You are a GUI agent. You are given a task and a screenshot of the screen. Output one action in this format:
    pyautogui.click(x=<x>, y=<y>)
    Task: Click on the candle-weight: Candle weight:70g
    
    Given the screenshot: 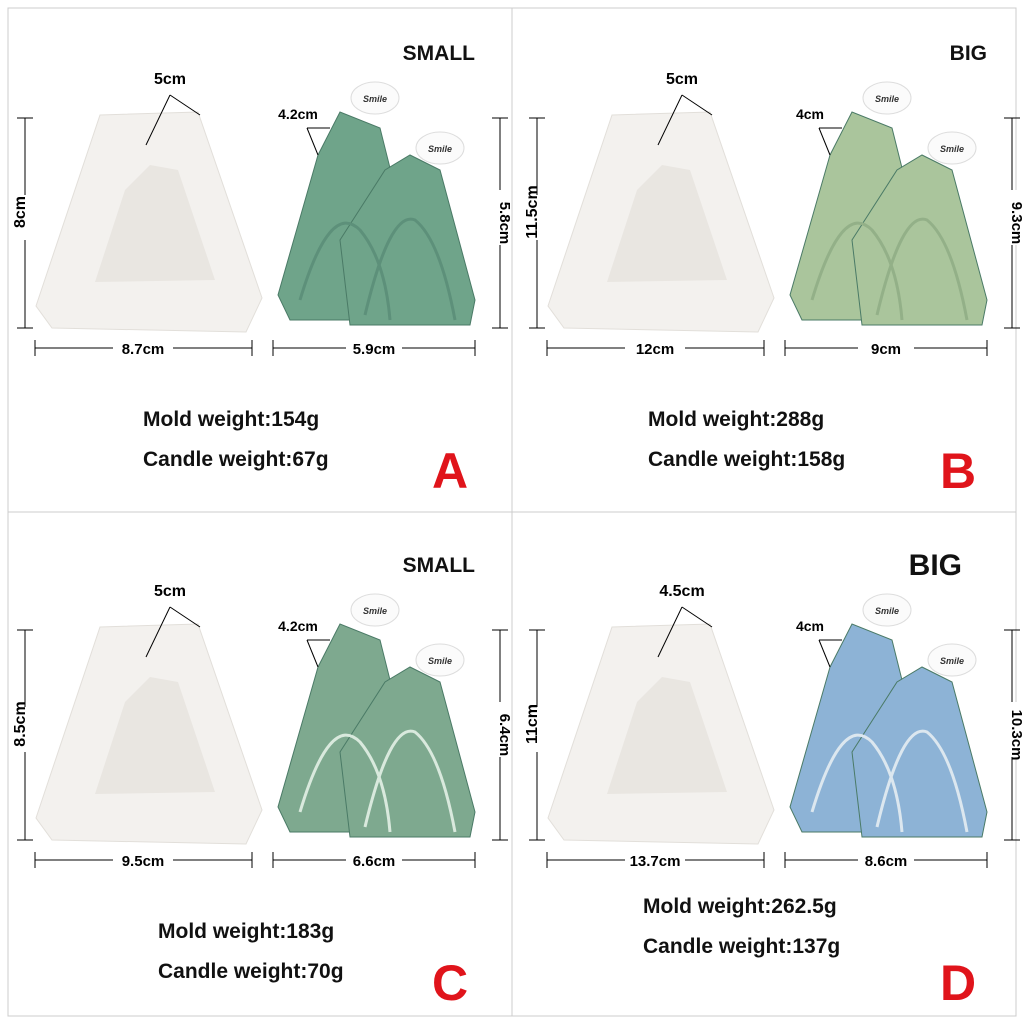 What is the action you would take?
    pyautogui.click(x=251, y=971)
    